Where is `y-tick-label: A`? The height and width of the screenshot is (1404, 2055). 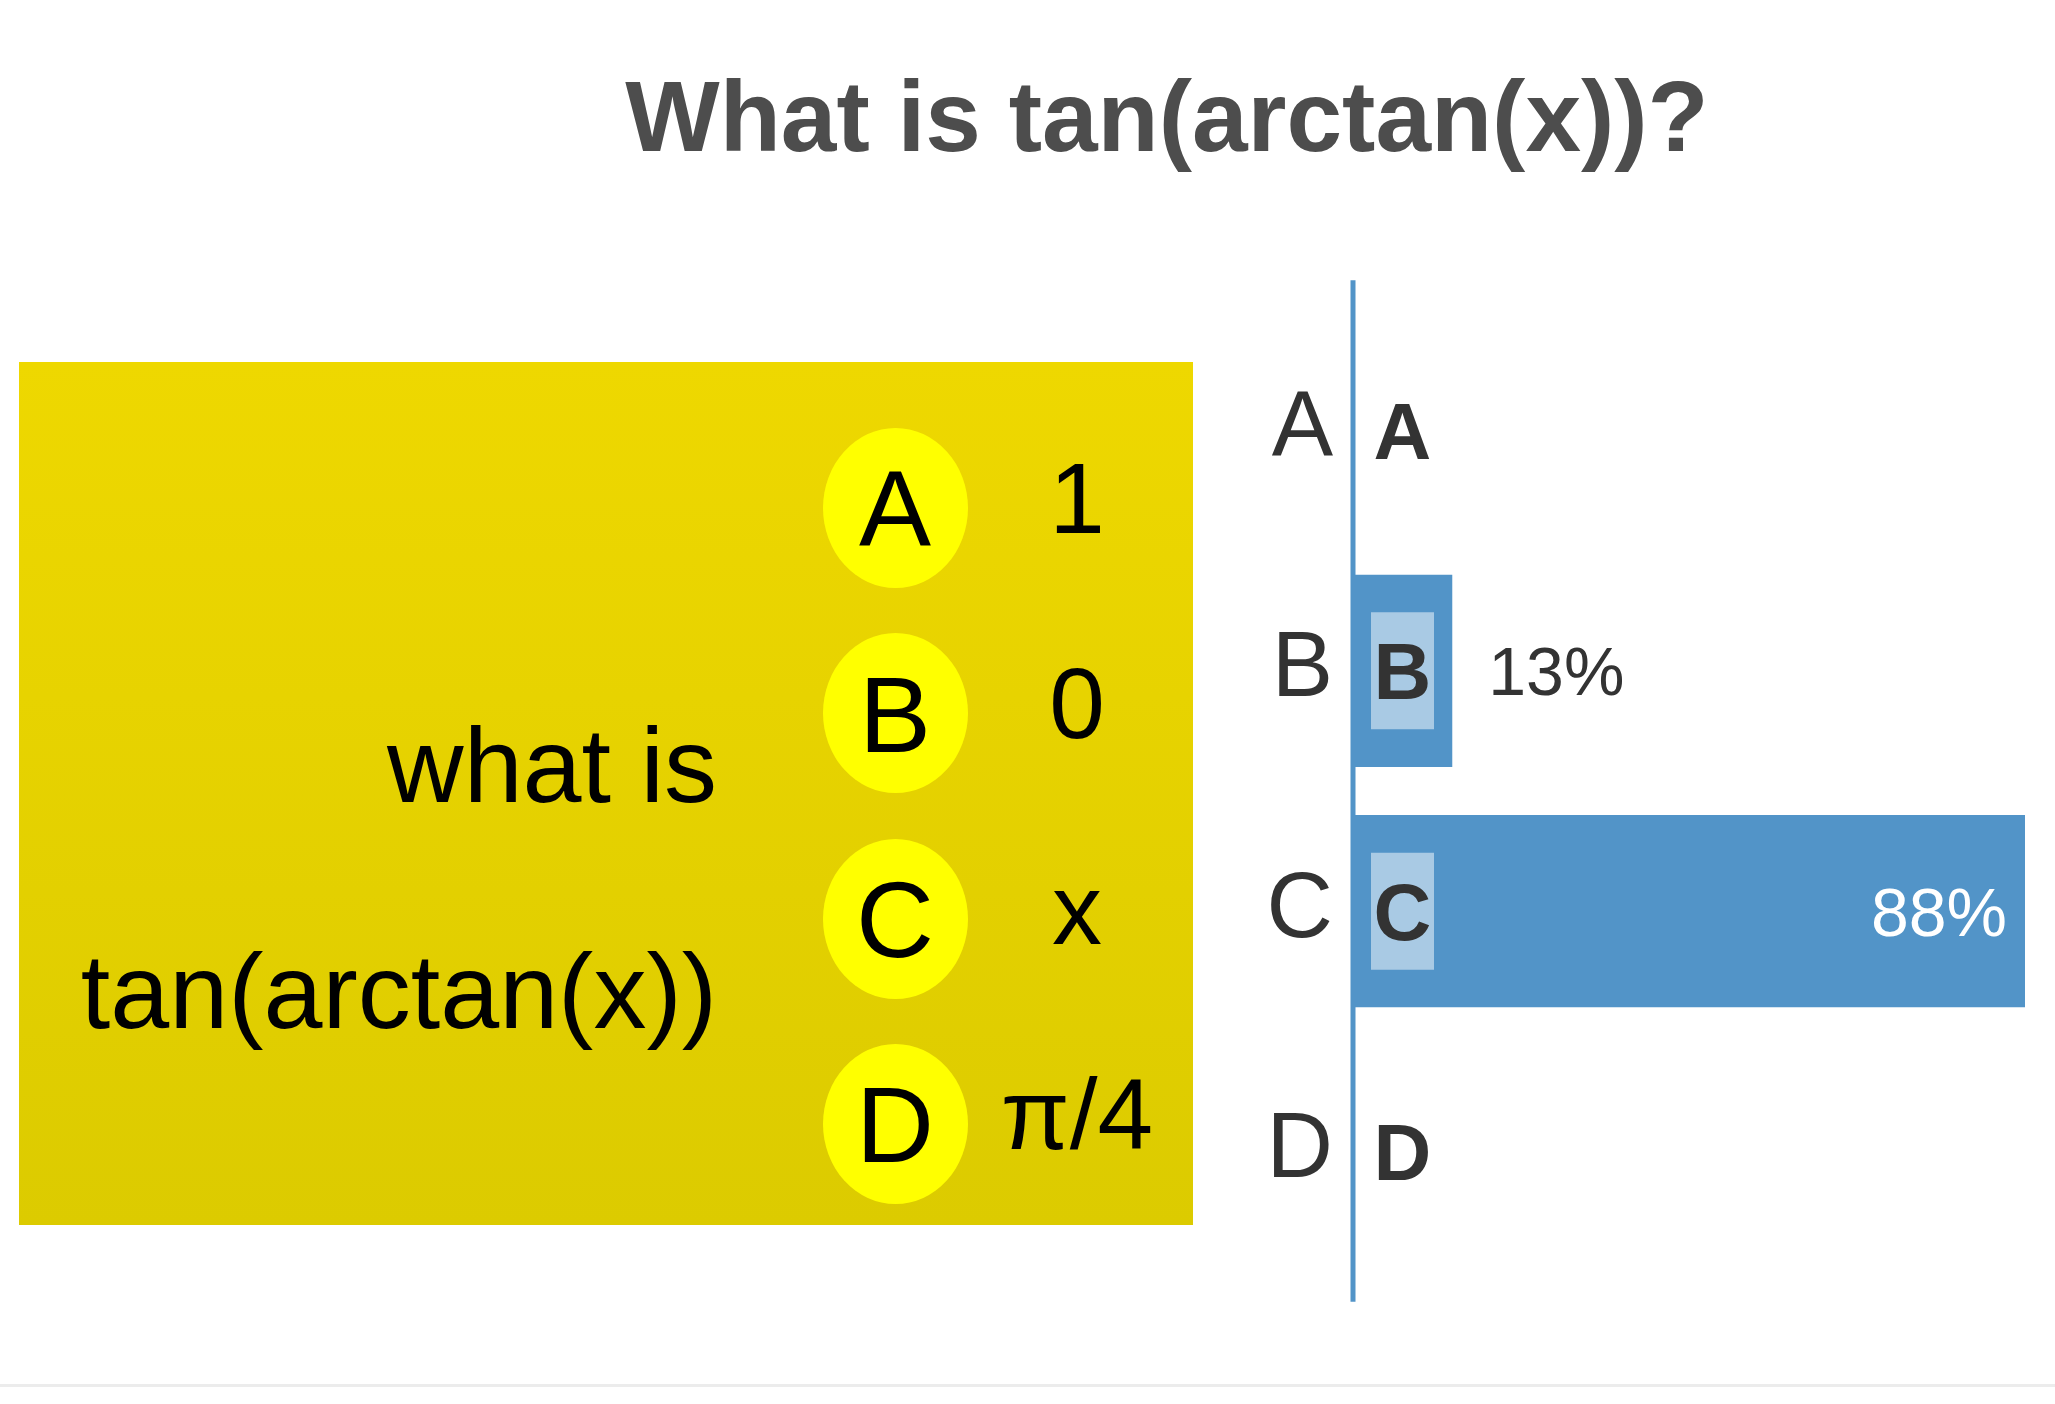 y-tick-label: A is located at coordinates (1302, 423).